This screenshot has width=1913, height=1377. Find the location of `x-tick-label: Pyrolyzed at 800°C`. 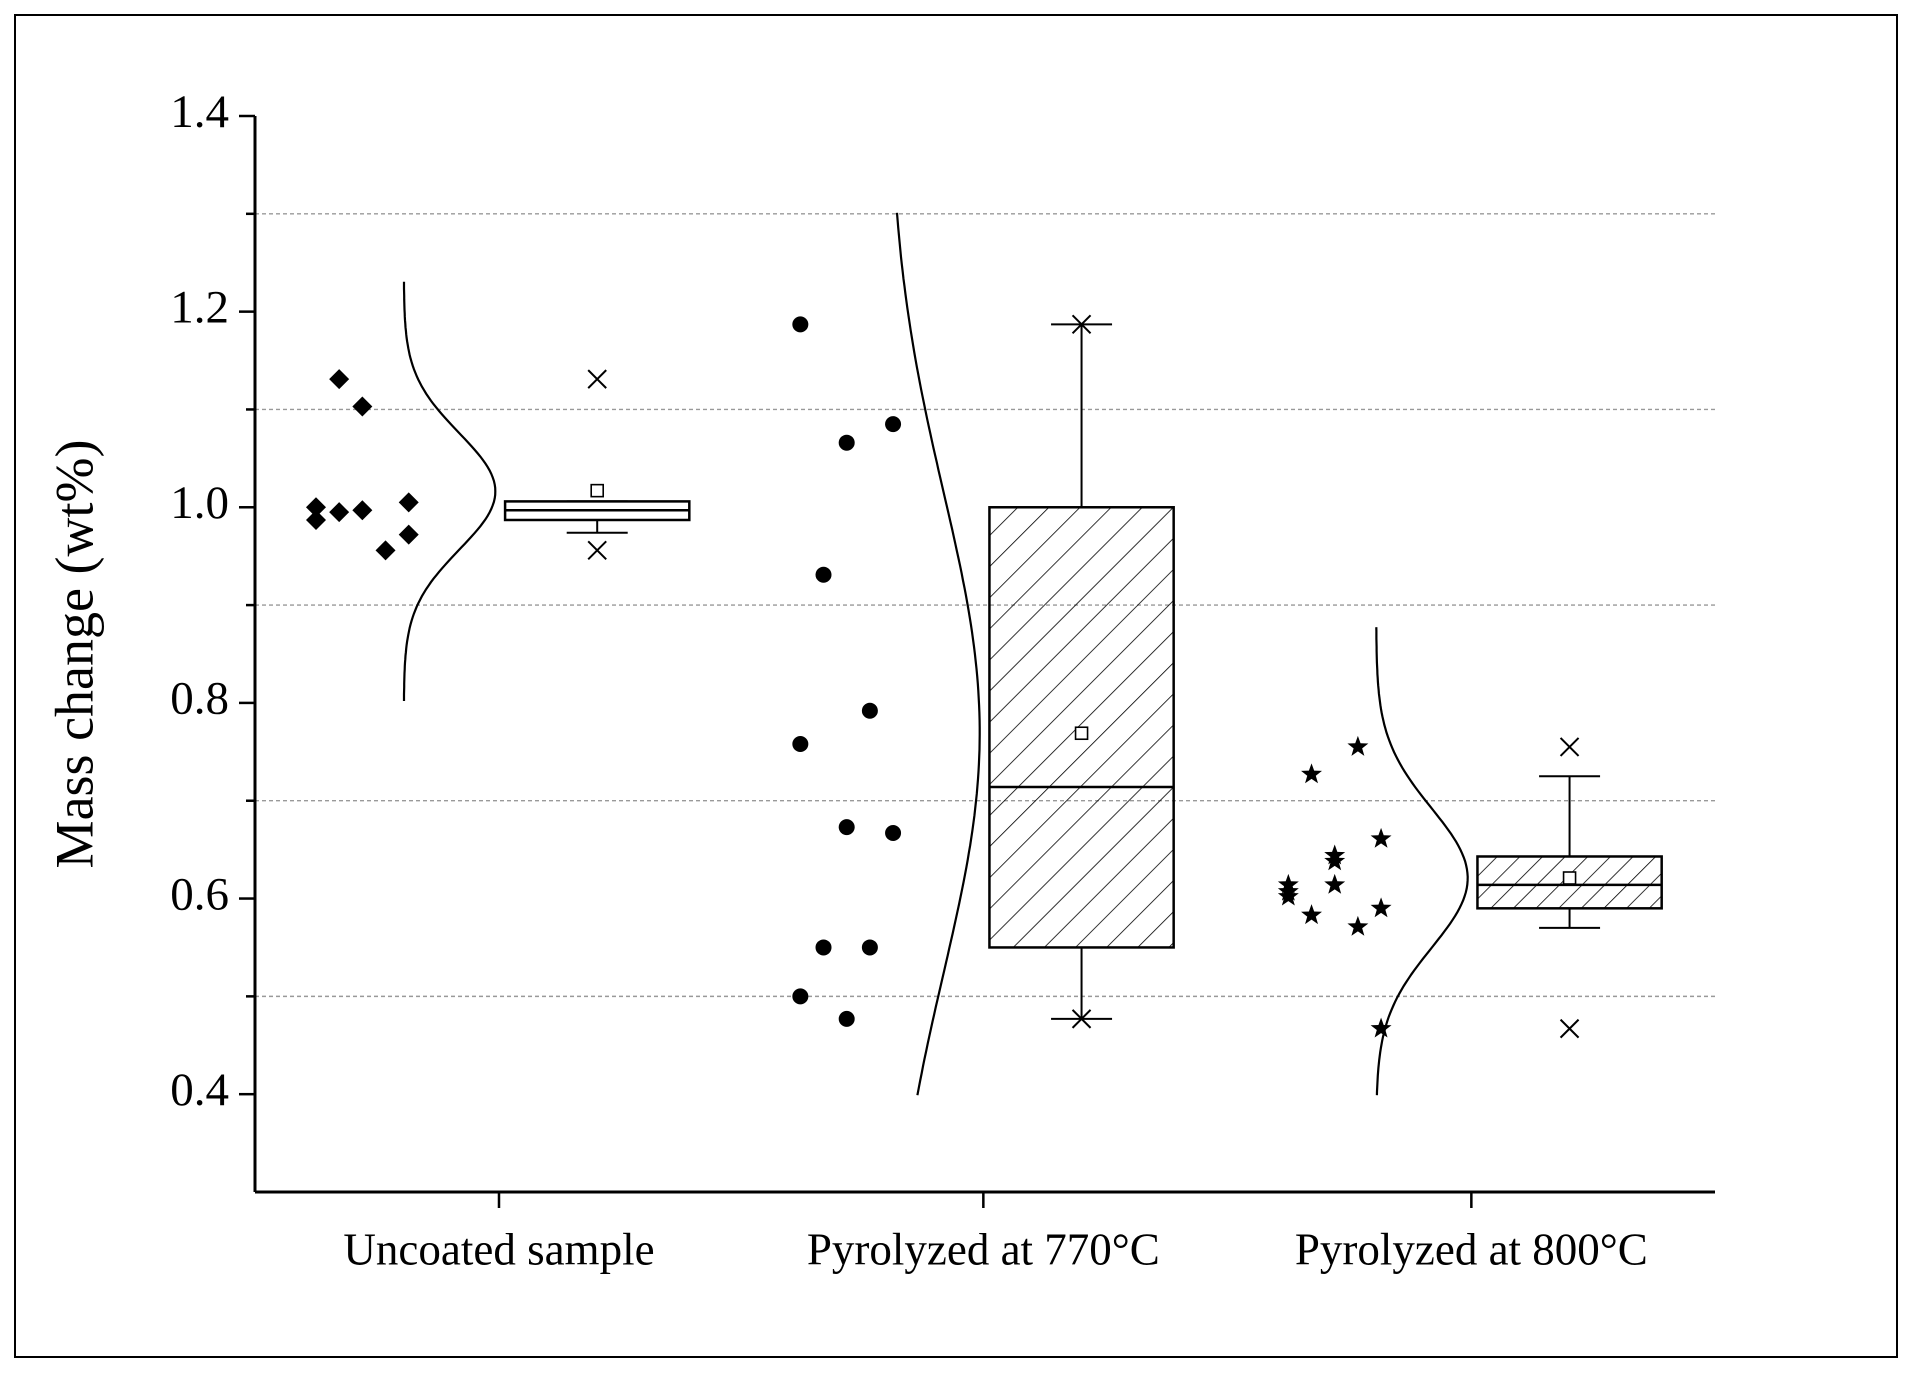

x-tick-label: Pyrolyzed at 800°C is located at coordinates (1471, 1249).